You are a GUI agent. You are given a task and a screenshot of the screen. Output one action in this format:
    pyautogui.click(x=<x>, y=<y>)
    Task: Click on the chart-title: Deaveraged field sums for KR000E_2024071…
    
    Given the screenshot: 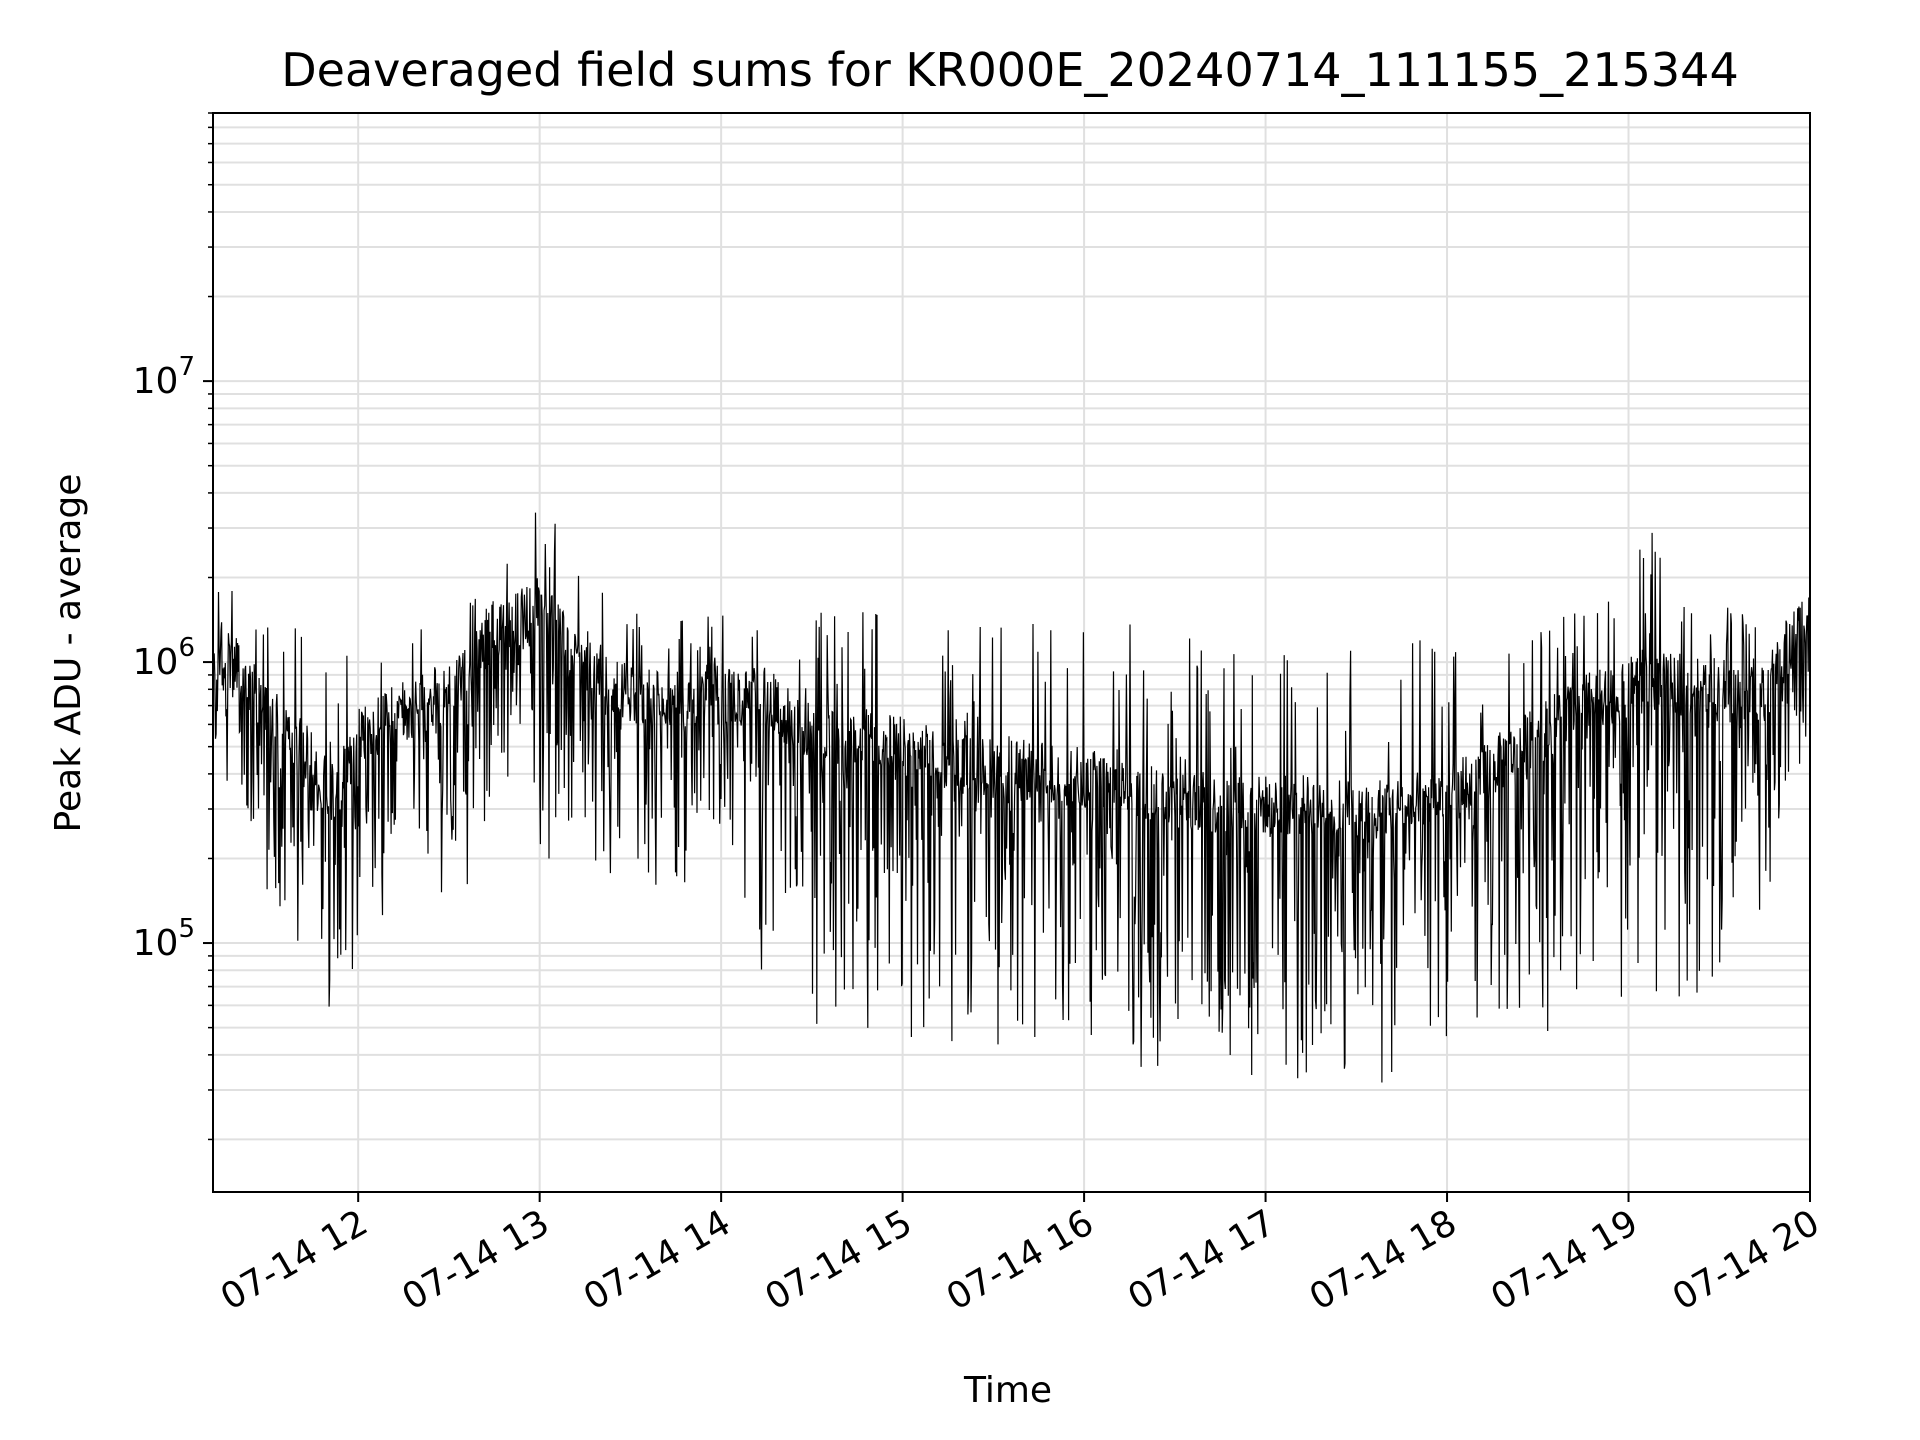 What is the action you would take?
    pyautogui.click(x=1009, y=70)
    